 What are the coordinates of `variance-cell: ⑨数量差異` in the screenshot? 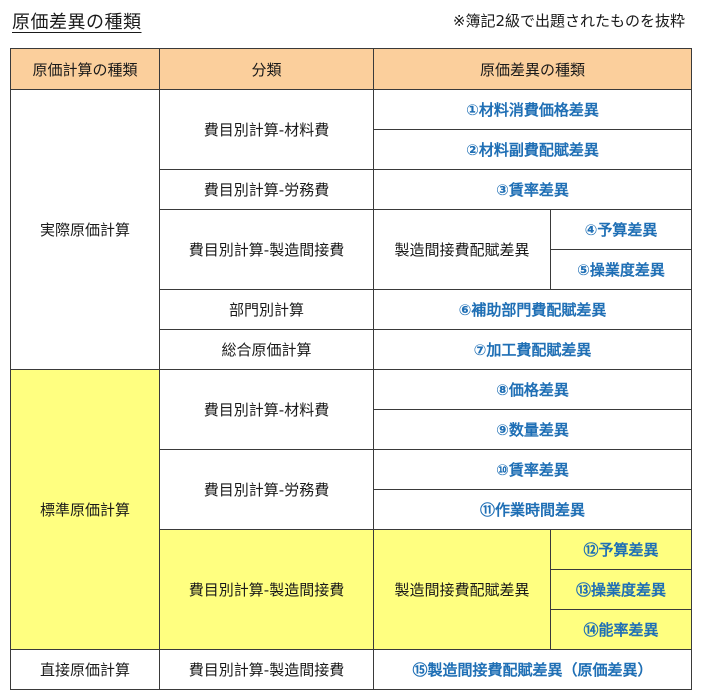 It's located at (532, 429).